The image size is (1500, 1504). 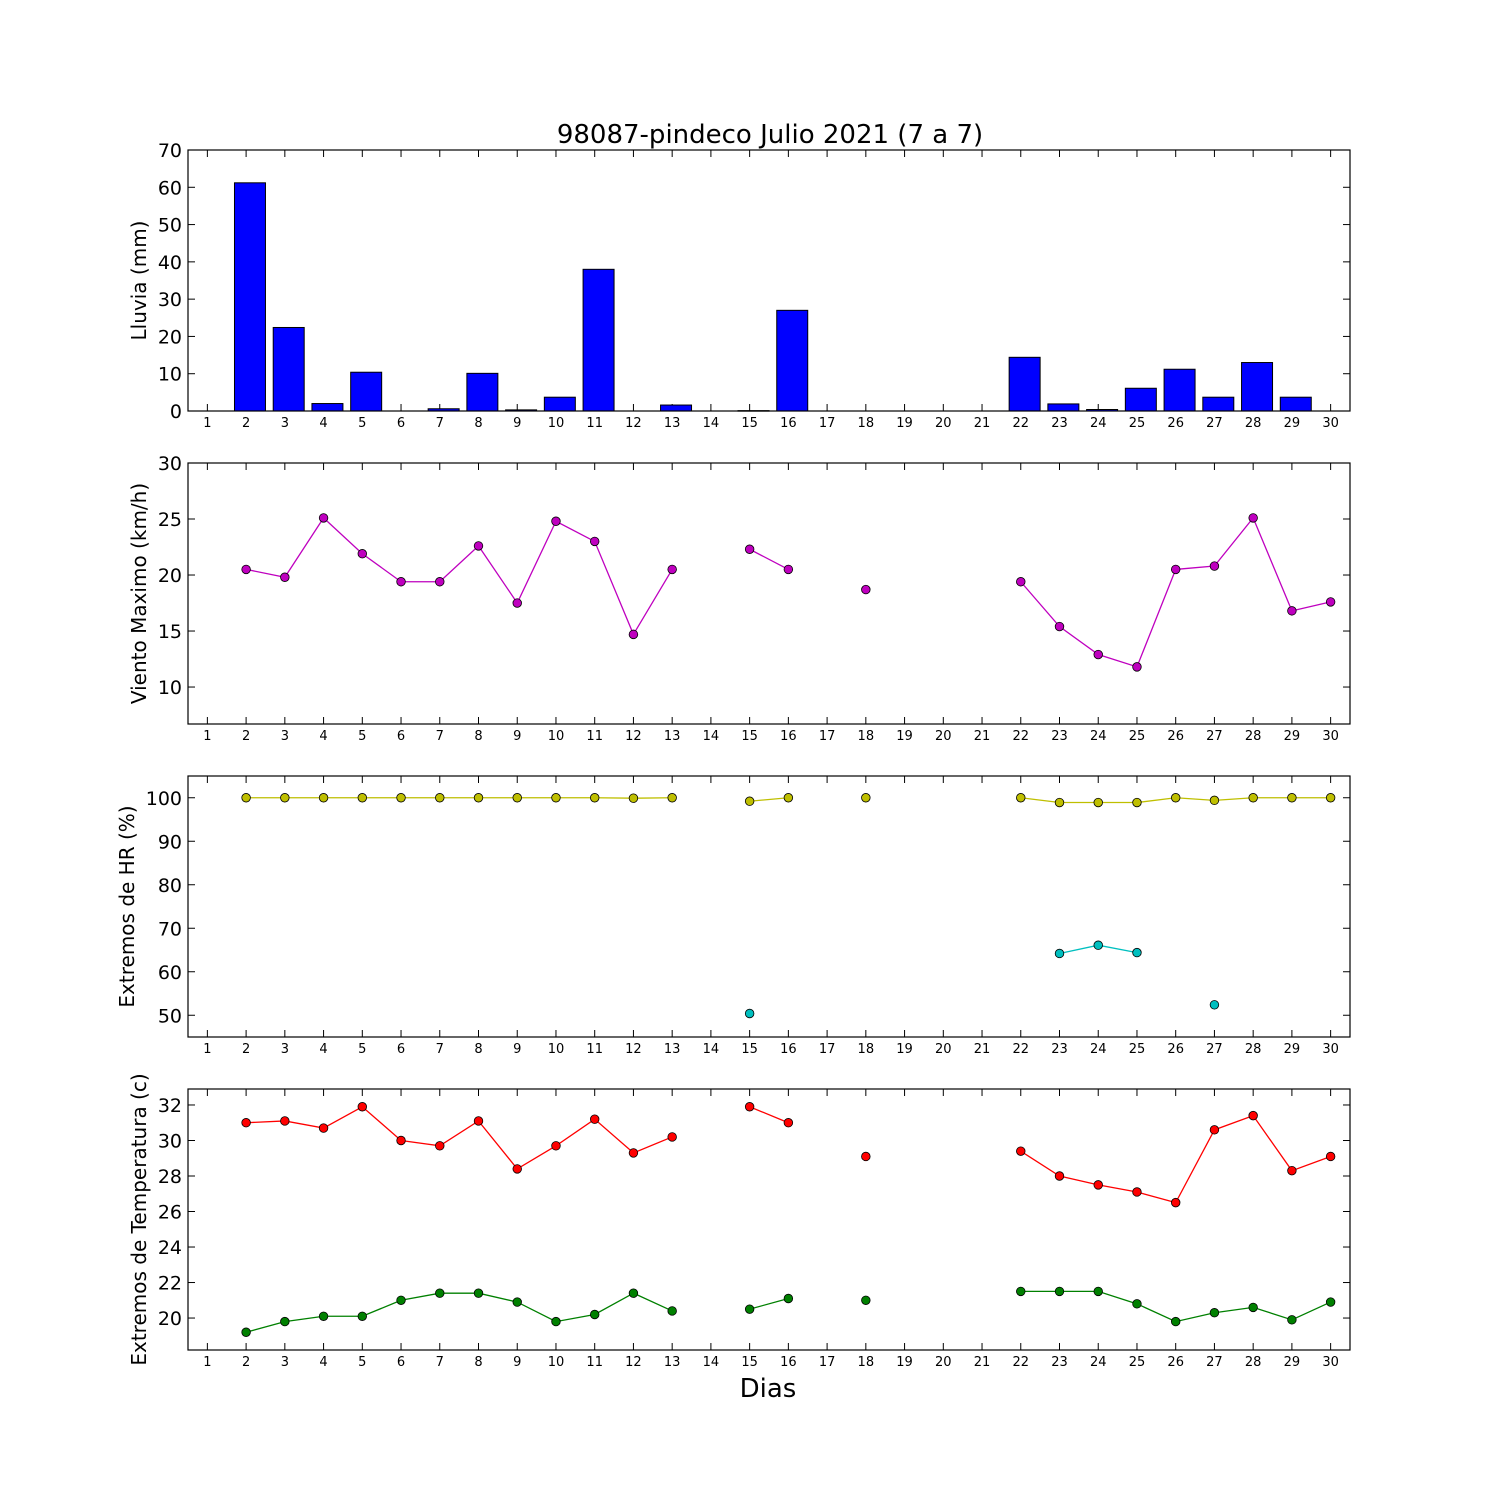 I want to click on x-tick-label: 14, so click(x=711, y=423).